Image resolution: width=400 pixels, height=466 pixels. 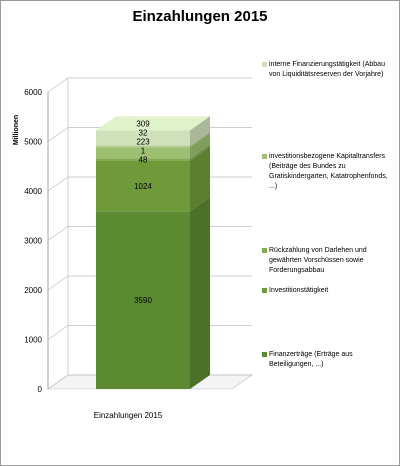 I want to click on y-tick-label: 6000, so click(x=33, y=92).